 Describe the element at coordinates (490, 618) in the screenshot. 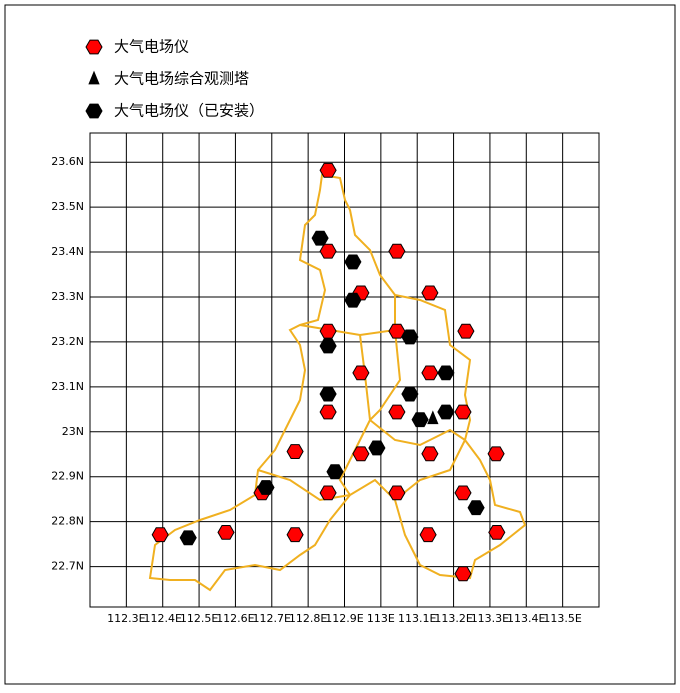

I see `x-tick-label: 113.3E` at that location.